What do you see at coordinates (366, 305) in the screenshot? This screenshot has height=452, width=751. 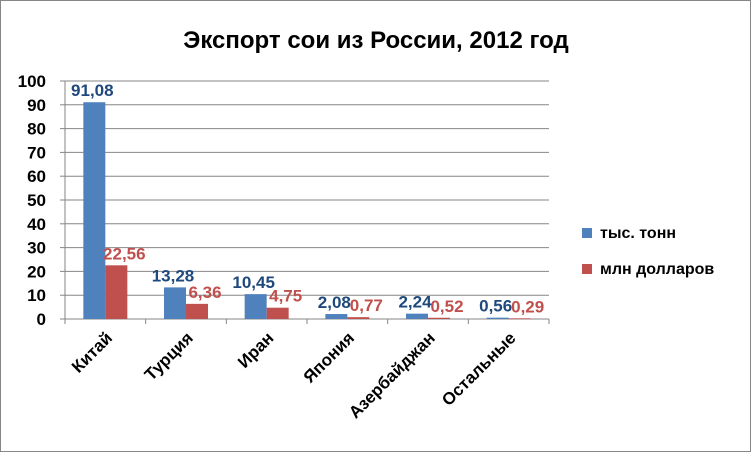 I see `data-label: 0,77` at bounding box center [366, 305].